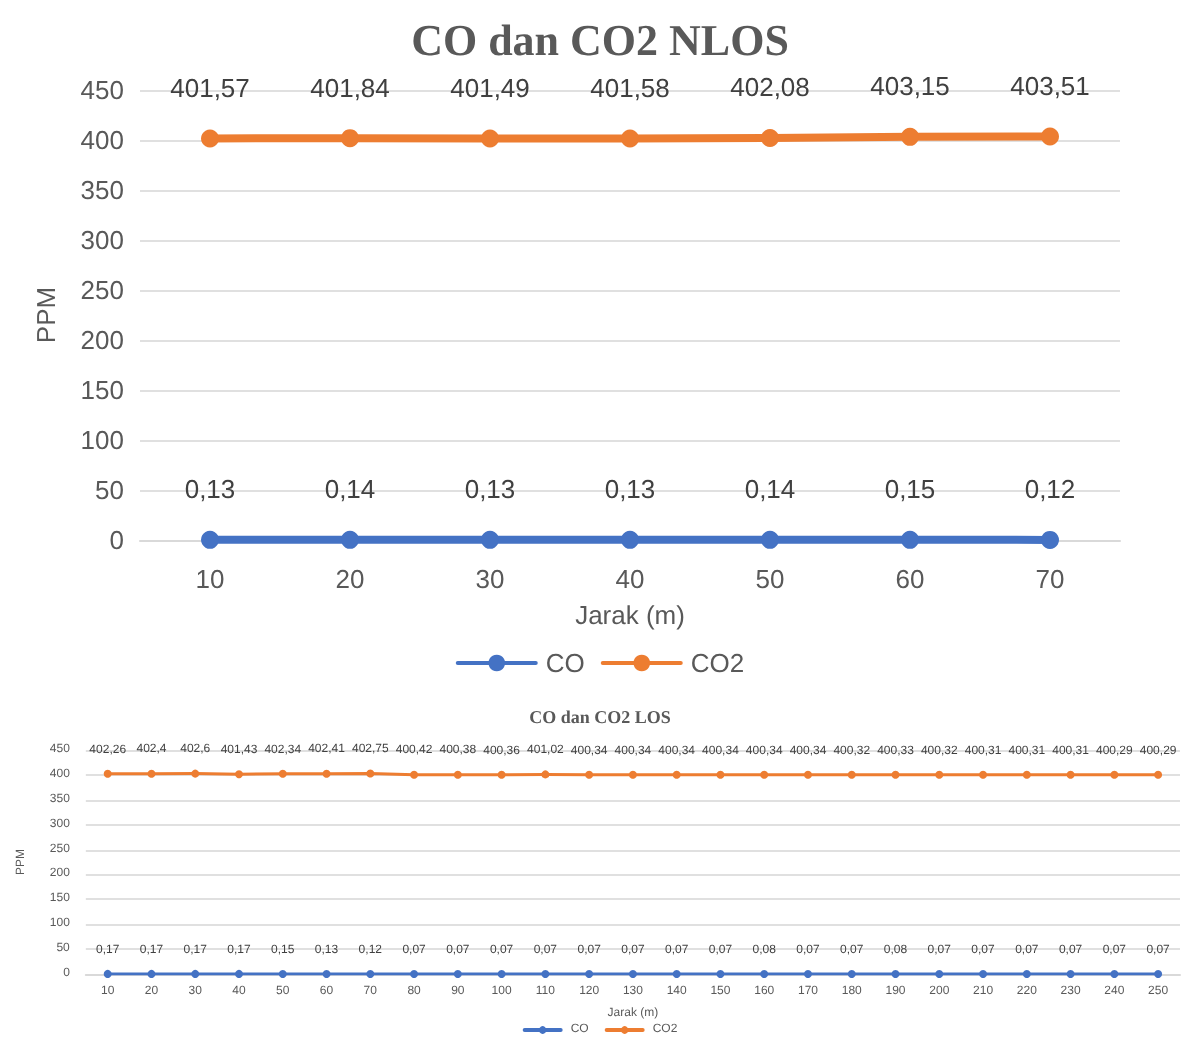 This screenshot has width=1200, height=1050. What do you see at coordinates (109, 490) in the screenshot?
I see `y-tick-label: 50` at bounding box center [109, 490].